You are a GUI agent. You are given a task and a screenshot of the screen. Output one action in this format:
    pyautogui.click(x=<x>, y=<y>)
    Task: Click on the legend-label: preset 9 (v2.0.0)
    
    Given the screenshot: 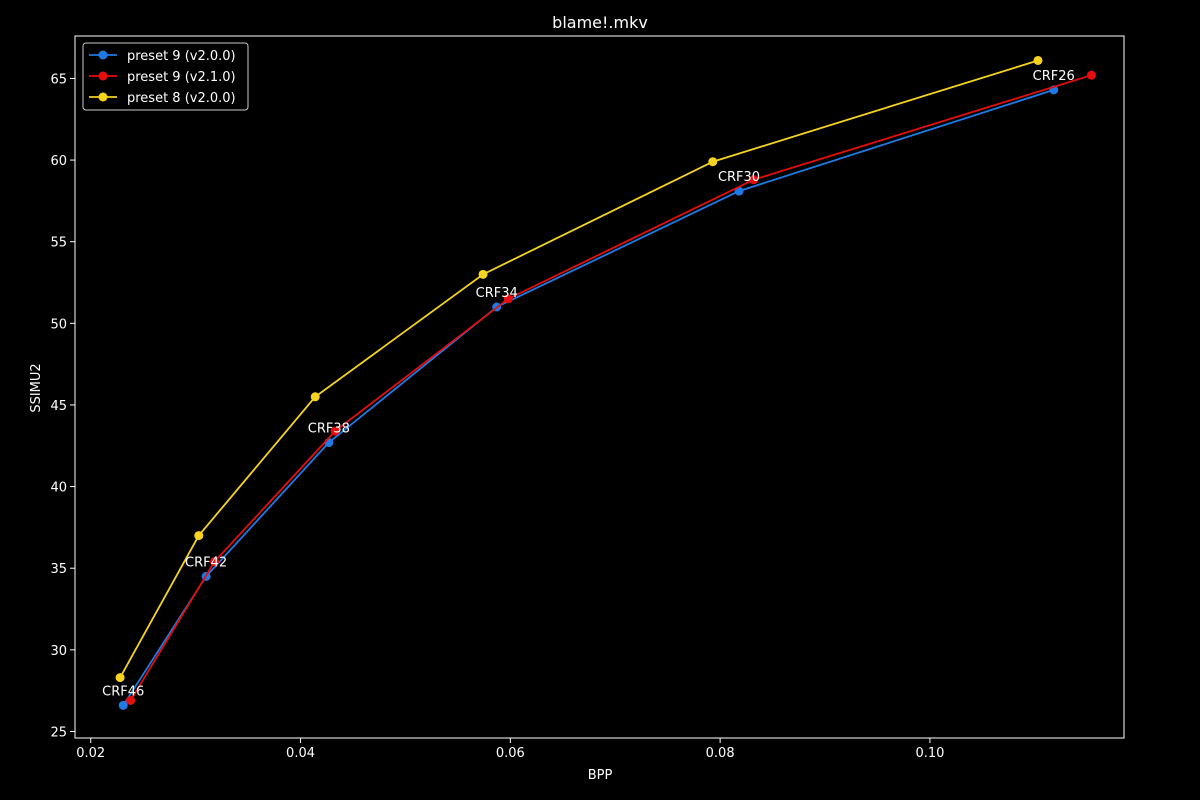 What is the action you would take?
    pyautogui.click(x=181, y=56)
    